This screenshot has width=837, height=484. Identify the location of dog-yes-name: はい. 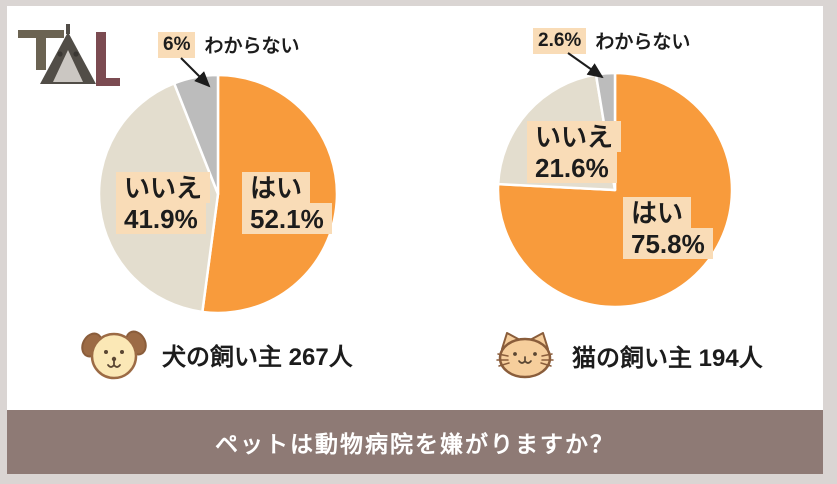
(276, 188).